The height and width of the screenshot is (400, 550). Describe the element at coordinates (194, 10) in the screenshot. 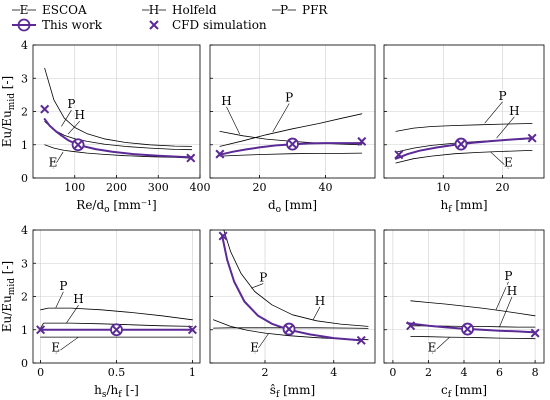

I see `legend-holfeld-label: Holfeld` at that location.